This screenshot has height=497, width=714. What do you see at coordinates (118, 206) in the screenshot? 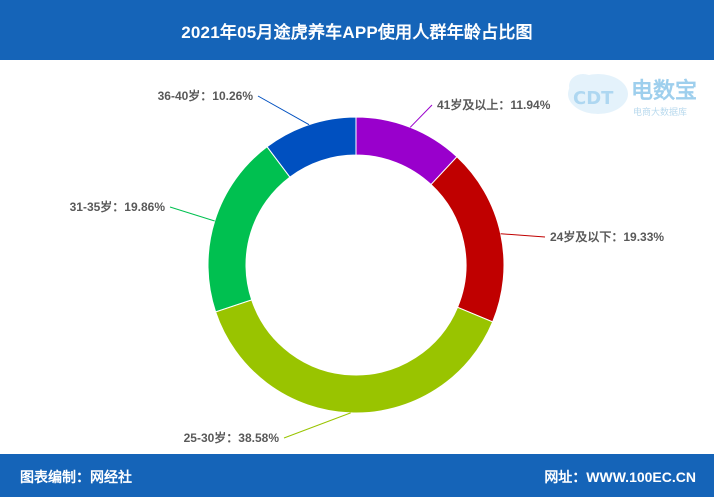
I see `data-label-31-35: 31-35岁：19.86%` at bounding box center [118, 206].